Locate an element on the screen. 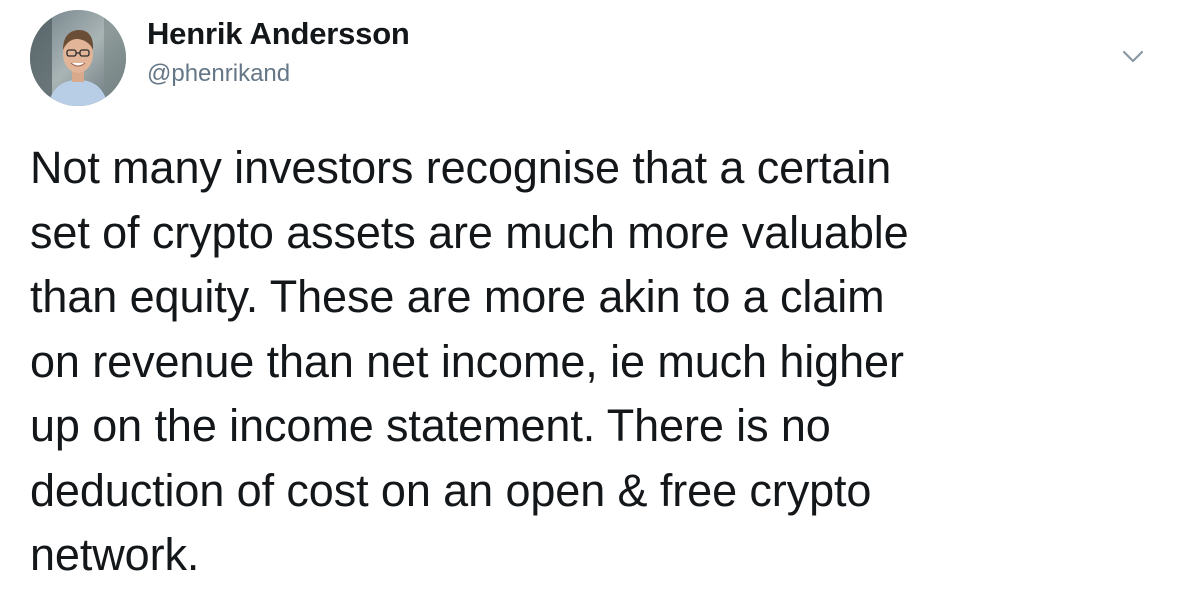 Image resolution: width=1200 pixels, height=602 pixels. tweet-text-line: network. is located at coordinates (115, 554).